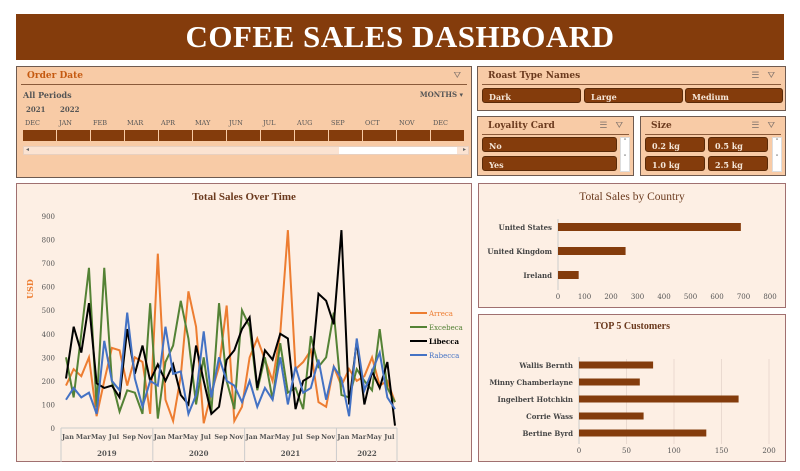 This screenshot has width=800, height=471. Describe the element at coordinates (549, 163) in the screenshot. I see `loyalty-yes-button: Yes` at that location.